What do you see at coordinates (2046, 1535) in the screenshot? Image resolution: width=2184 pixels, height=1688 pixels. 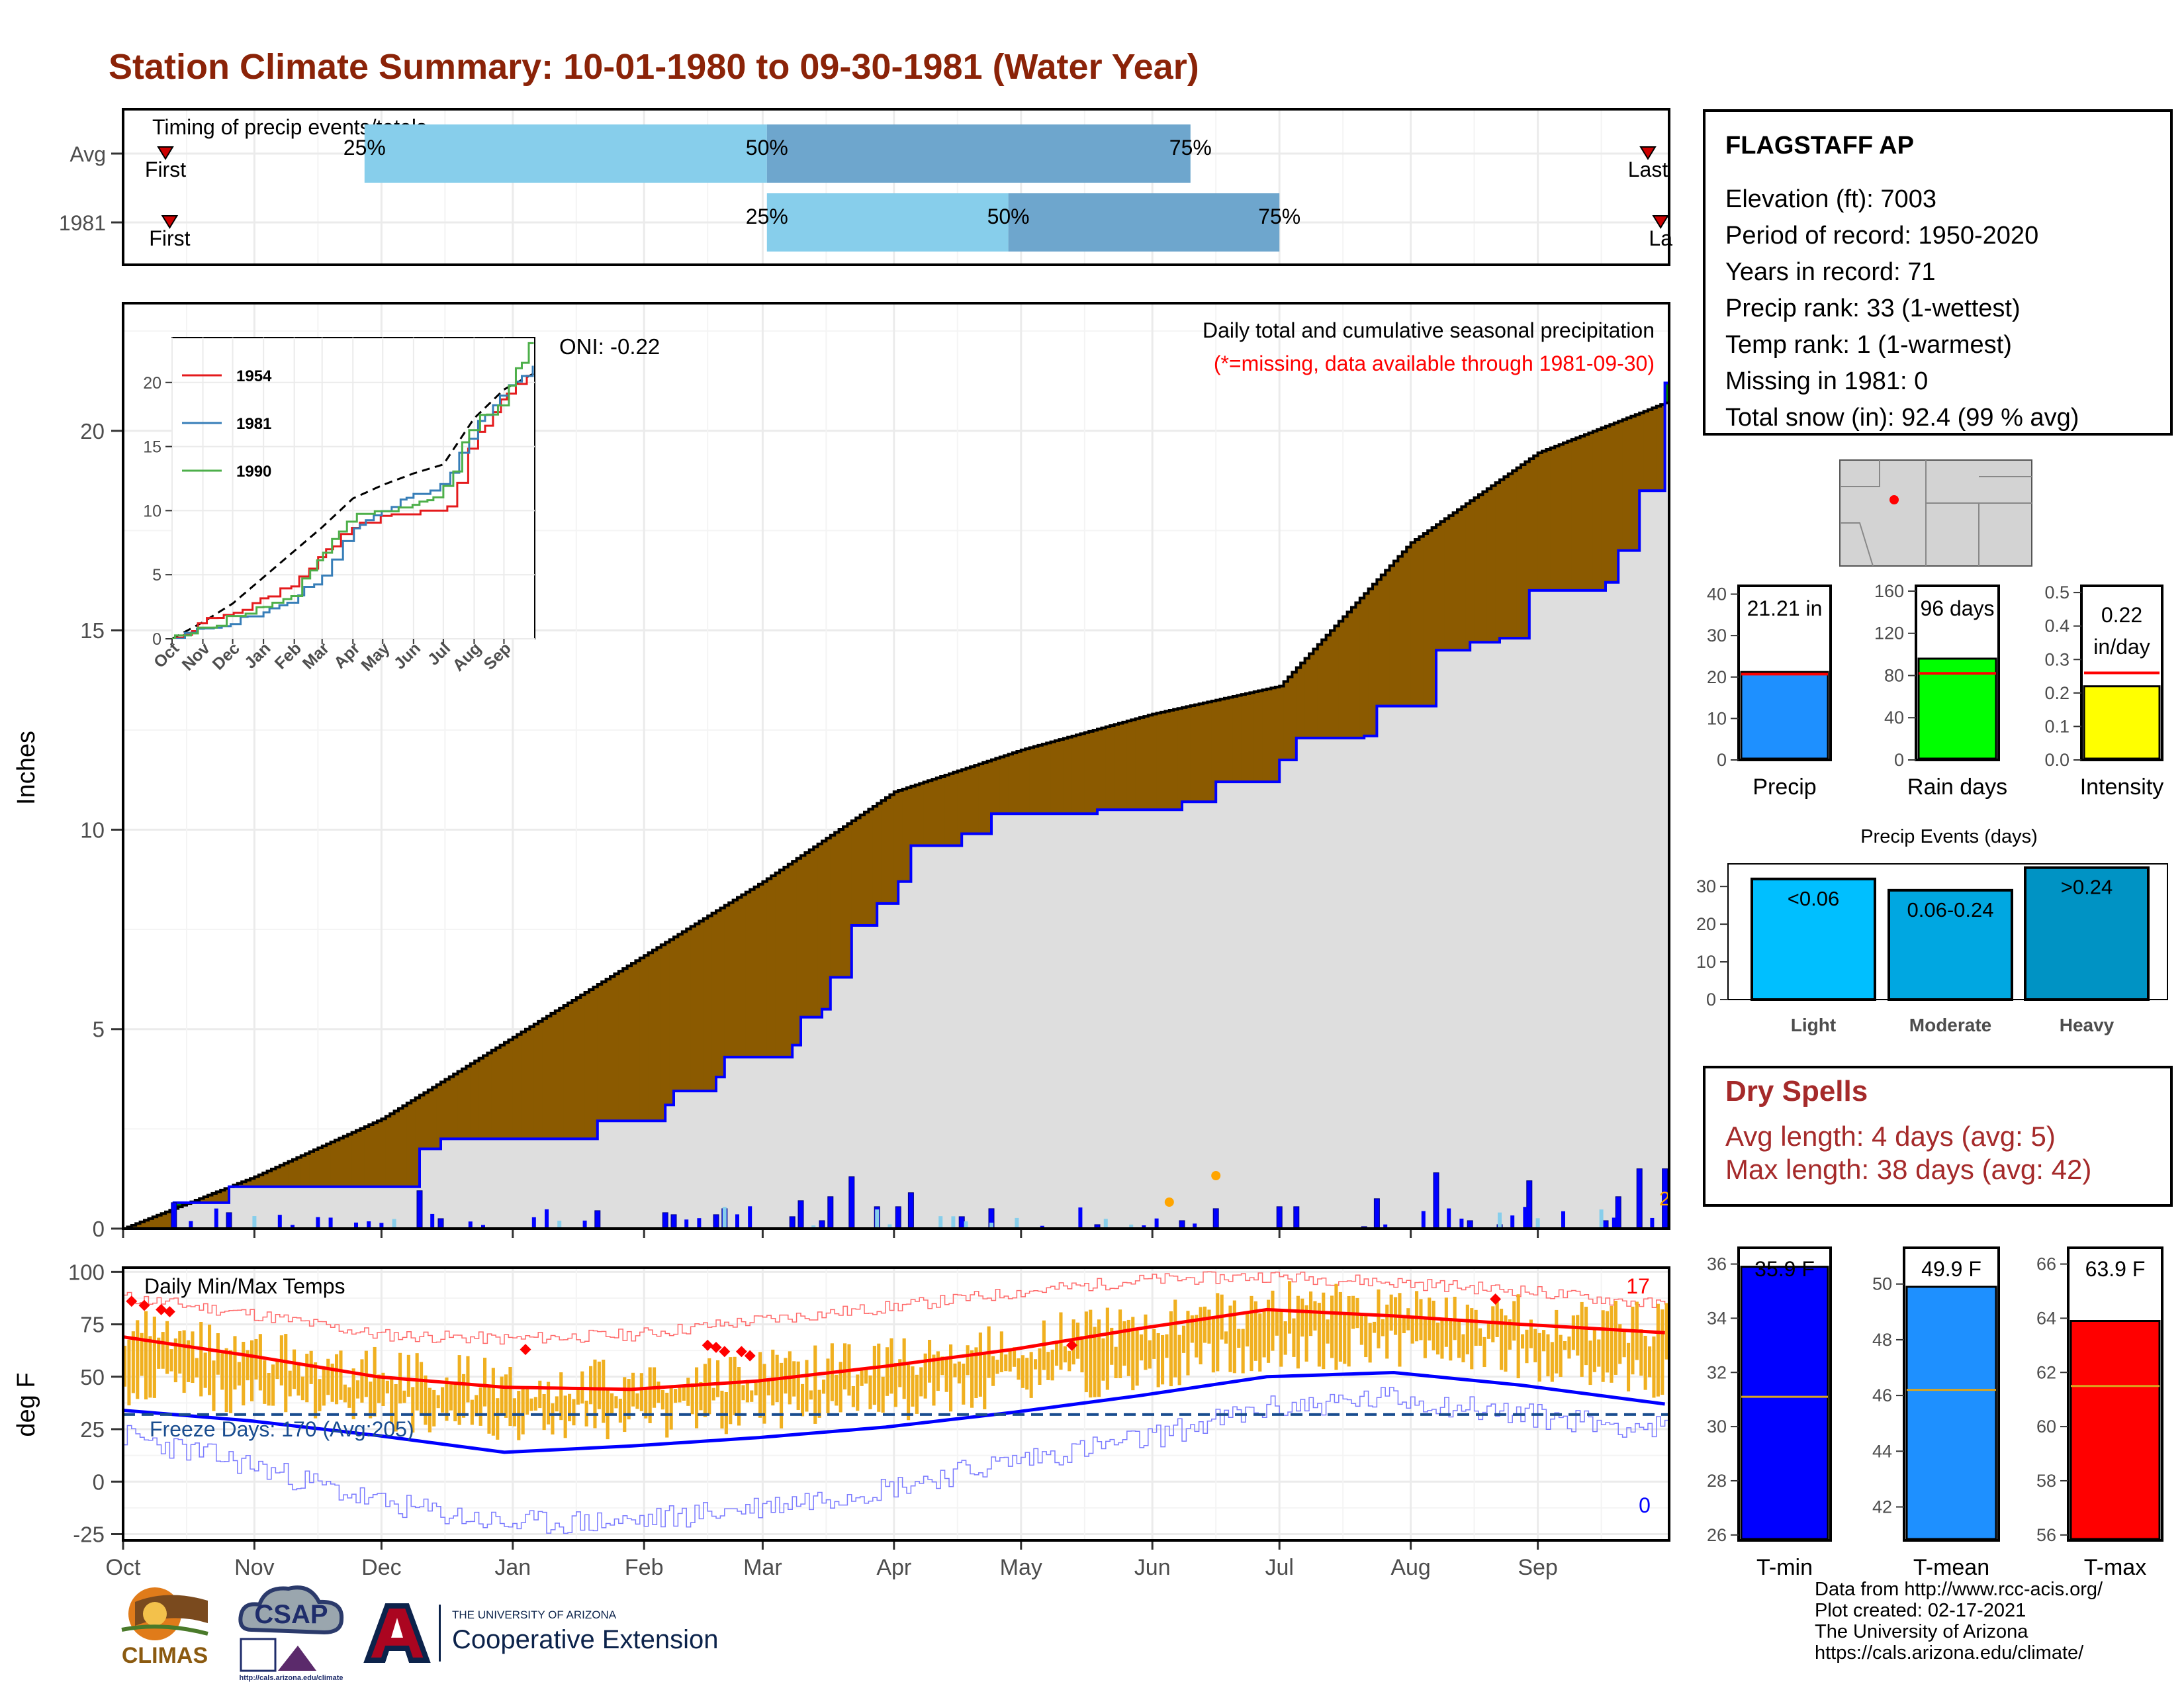 I see `tmax-ytick-label: 56` at bounding box center [2046, 1535].